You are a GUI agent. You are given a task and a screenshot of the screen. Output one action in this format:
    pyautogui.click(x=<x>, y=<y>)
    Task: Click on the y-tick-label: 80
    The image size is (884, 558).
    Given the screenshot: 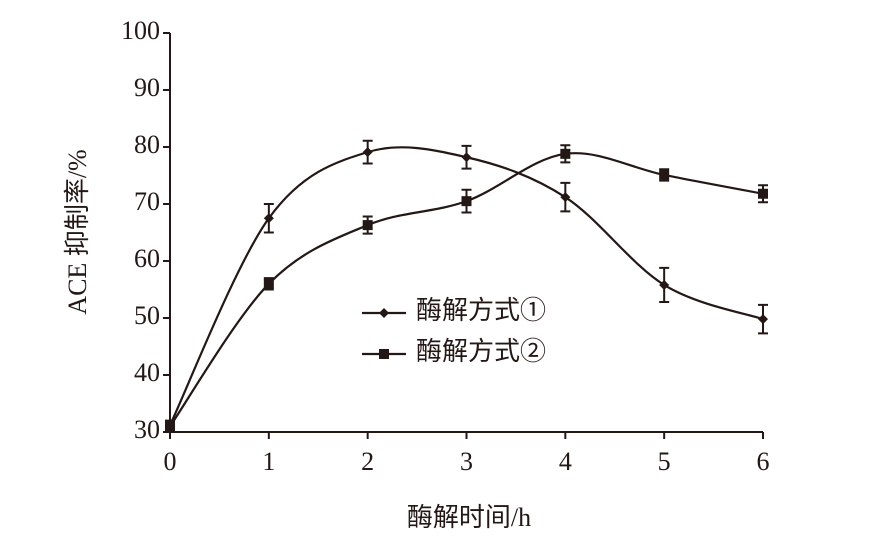 What is the action you would take?
    pyautogui.click(x=147, y=144)
    